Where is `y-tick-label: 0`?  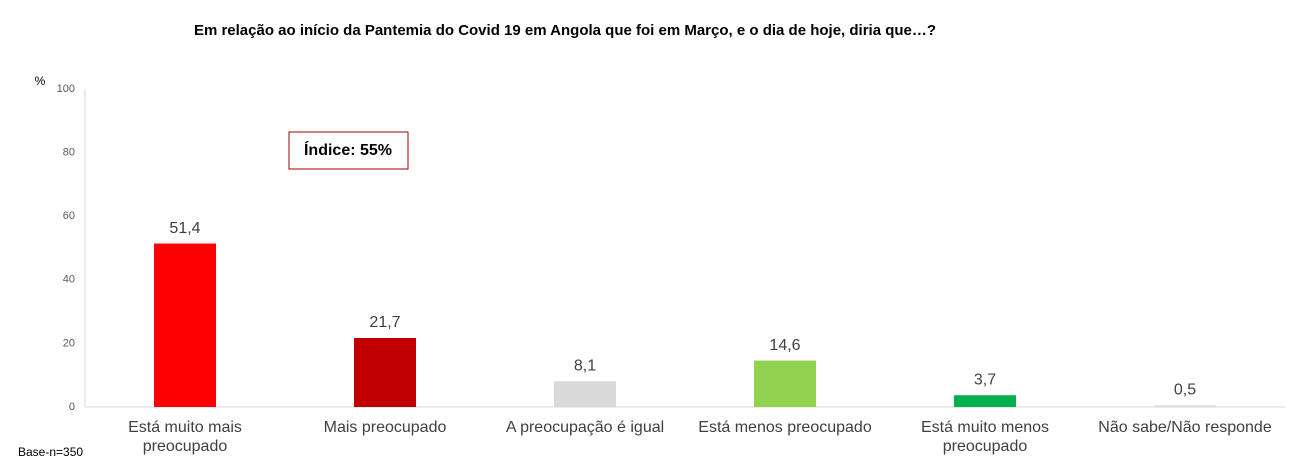 y-tick-label: 0 is located at coordinates (72, 407).